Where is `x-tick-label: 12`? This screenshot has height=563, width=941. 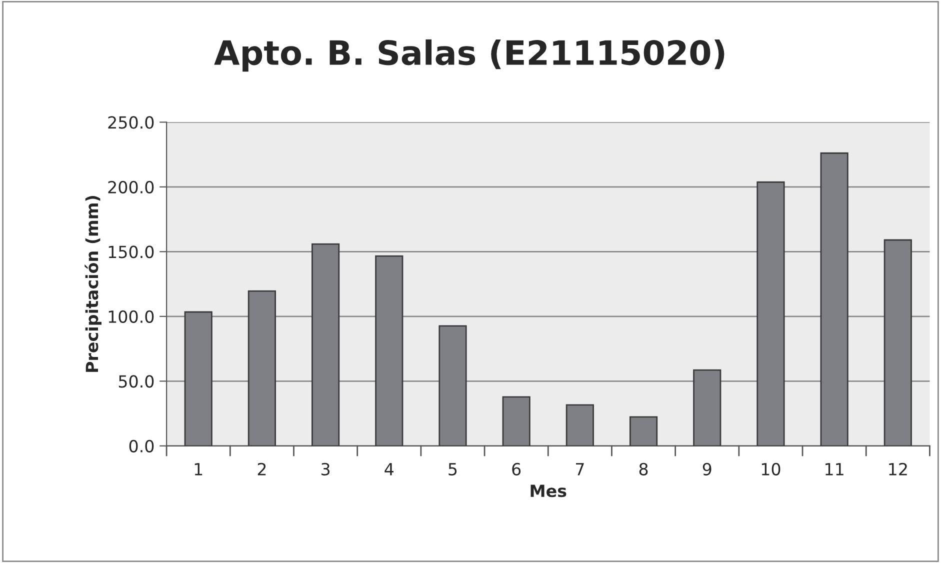 x-tick-label: 12 is located at coordinates (898, 469).